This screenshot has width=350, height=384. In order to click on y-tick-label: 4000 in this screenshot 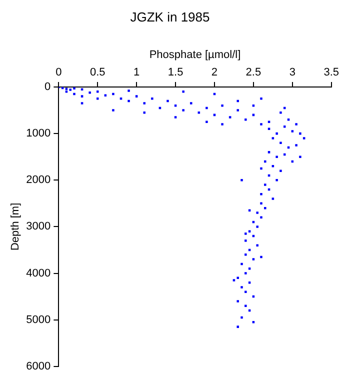, I will do `click(38, 273)`.